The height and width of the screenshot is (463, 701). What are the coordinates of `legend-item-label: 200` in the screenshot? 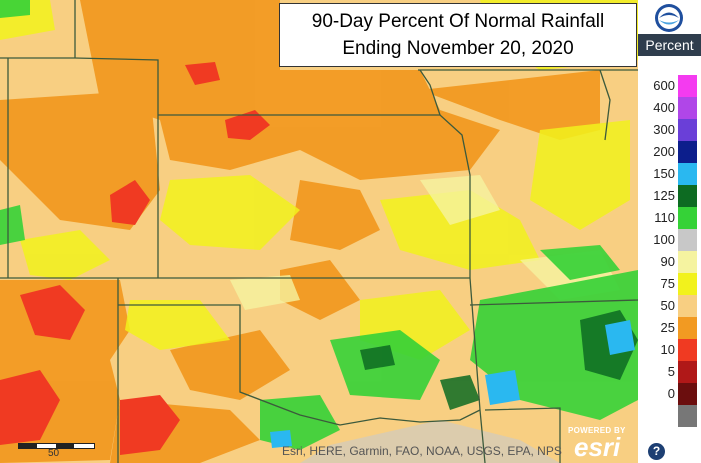 It's located at (664, 151).